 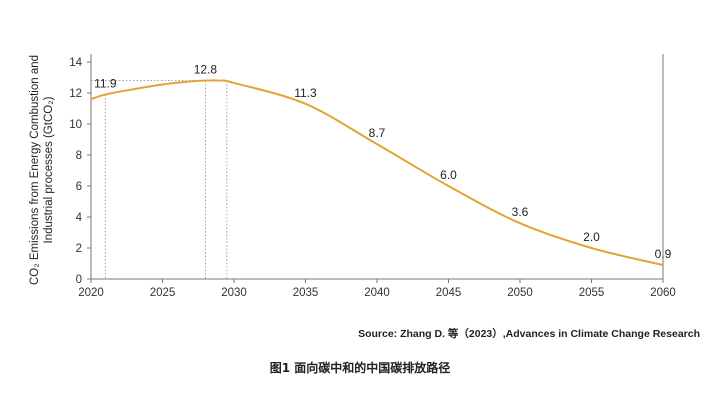 What do you see at coordinates (234, 293) in the screenshot?
I see `x-tick-label: 2030` at bounding box center [234, 293].